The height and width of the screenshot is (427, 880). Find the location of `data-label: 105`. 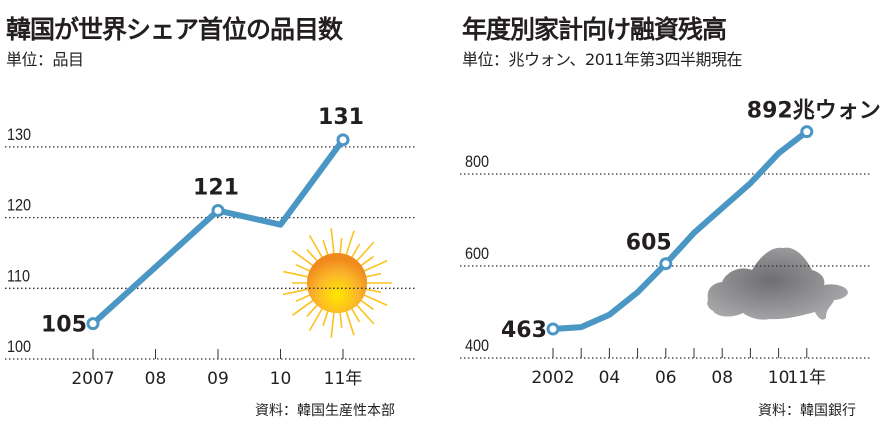

data-label: 105 is located at coordinates (64, 325).